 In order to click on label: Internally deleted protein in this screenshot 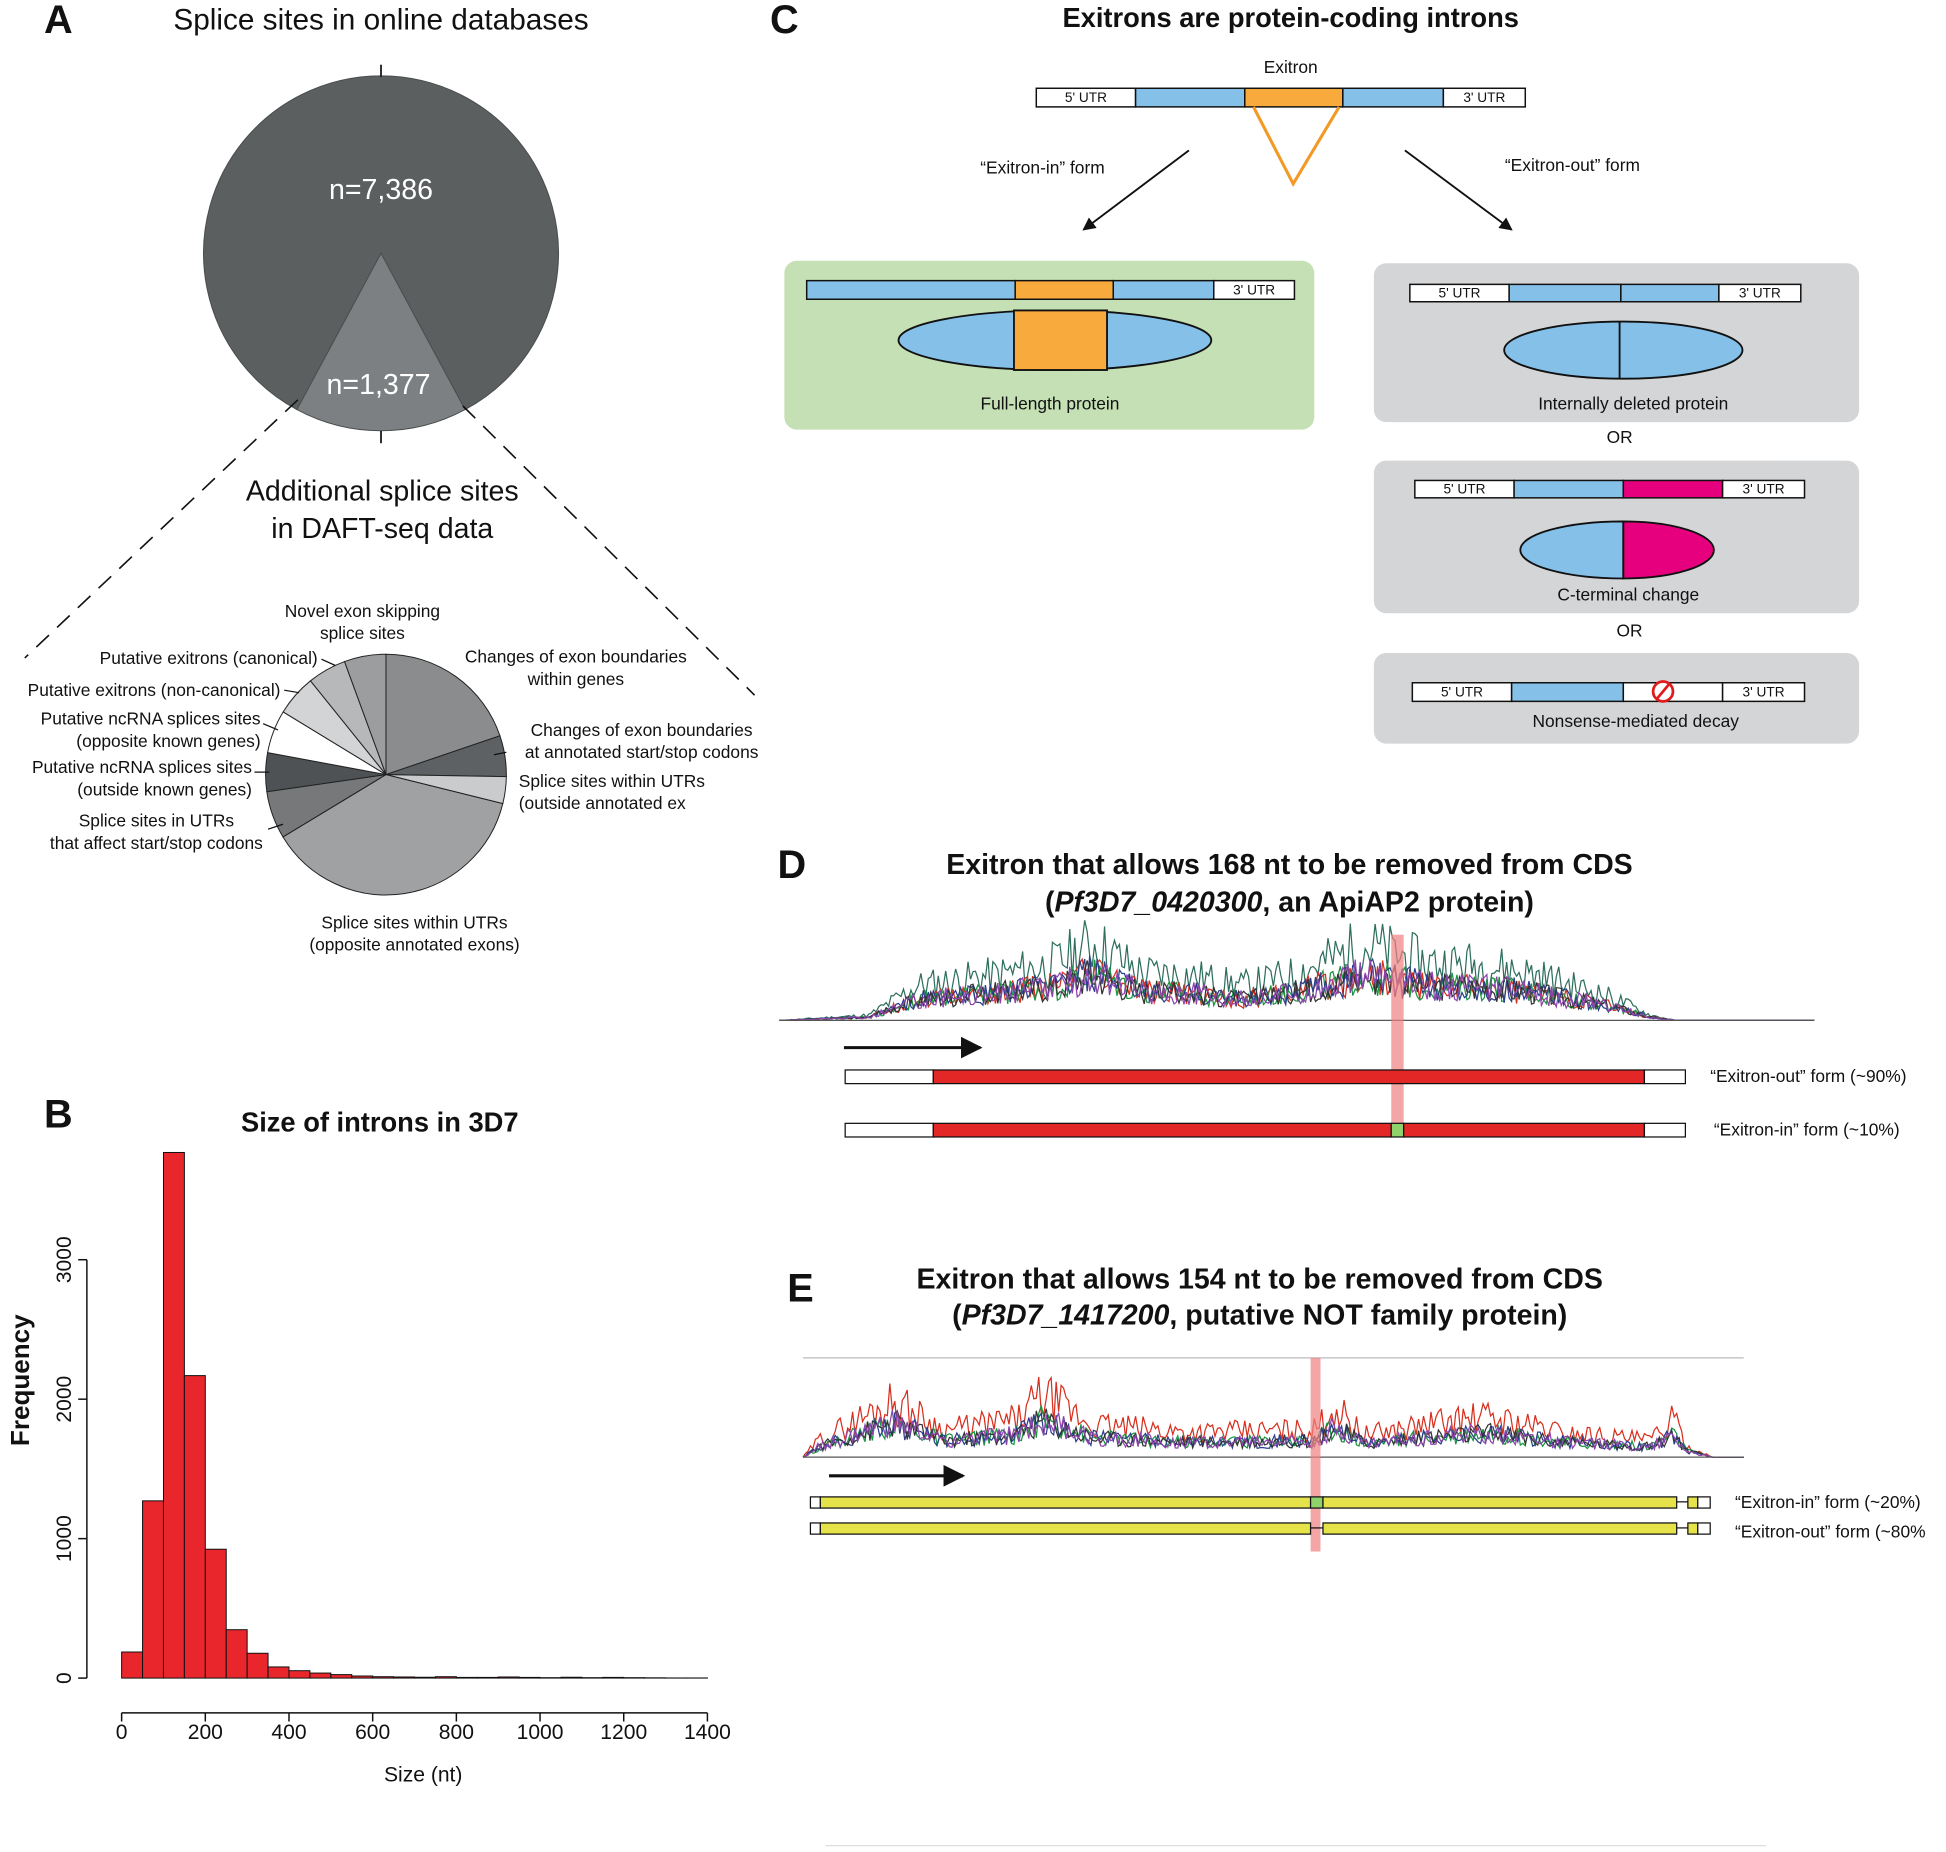, I will do `click(1633, 404)`.